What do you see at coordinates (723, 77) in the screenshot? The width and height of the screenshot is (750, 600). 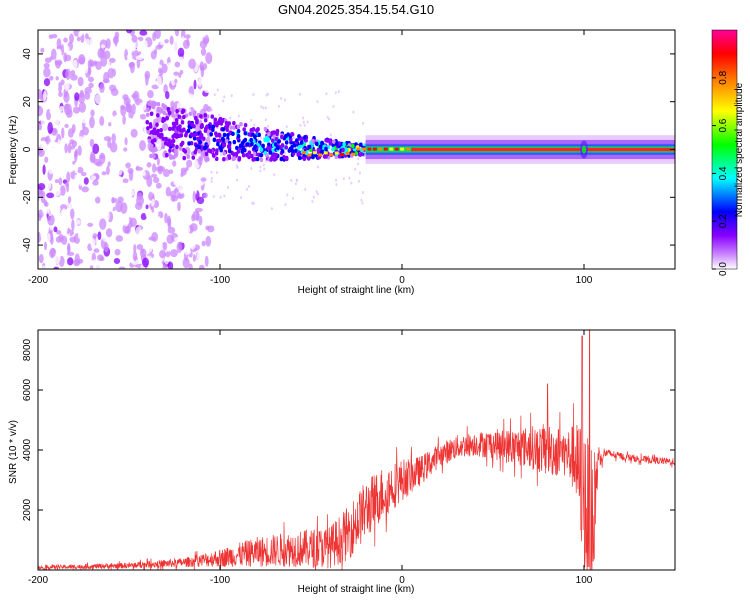 I see `colorbar-tick-label: 0.8` at bounding box center [723, 77].